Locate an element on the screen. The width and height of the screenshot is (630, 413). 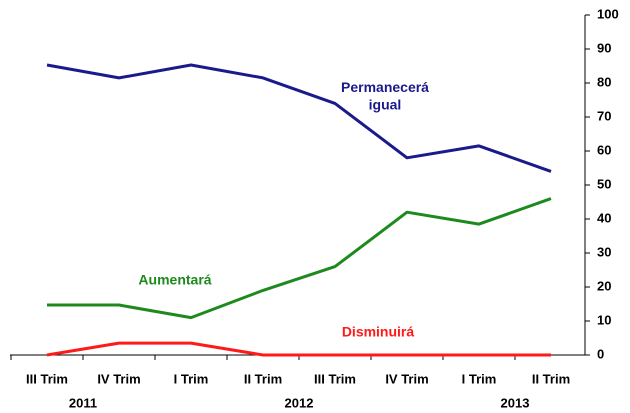
year-label: 2012 is located at coordinates (299, 402).